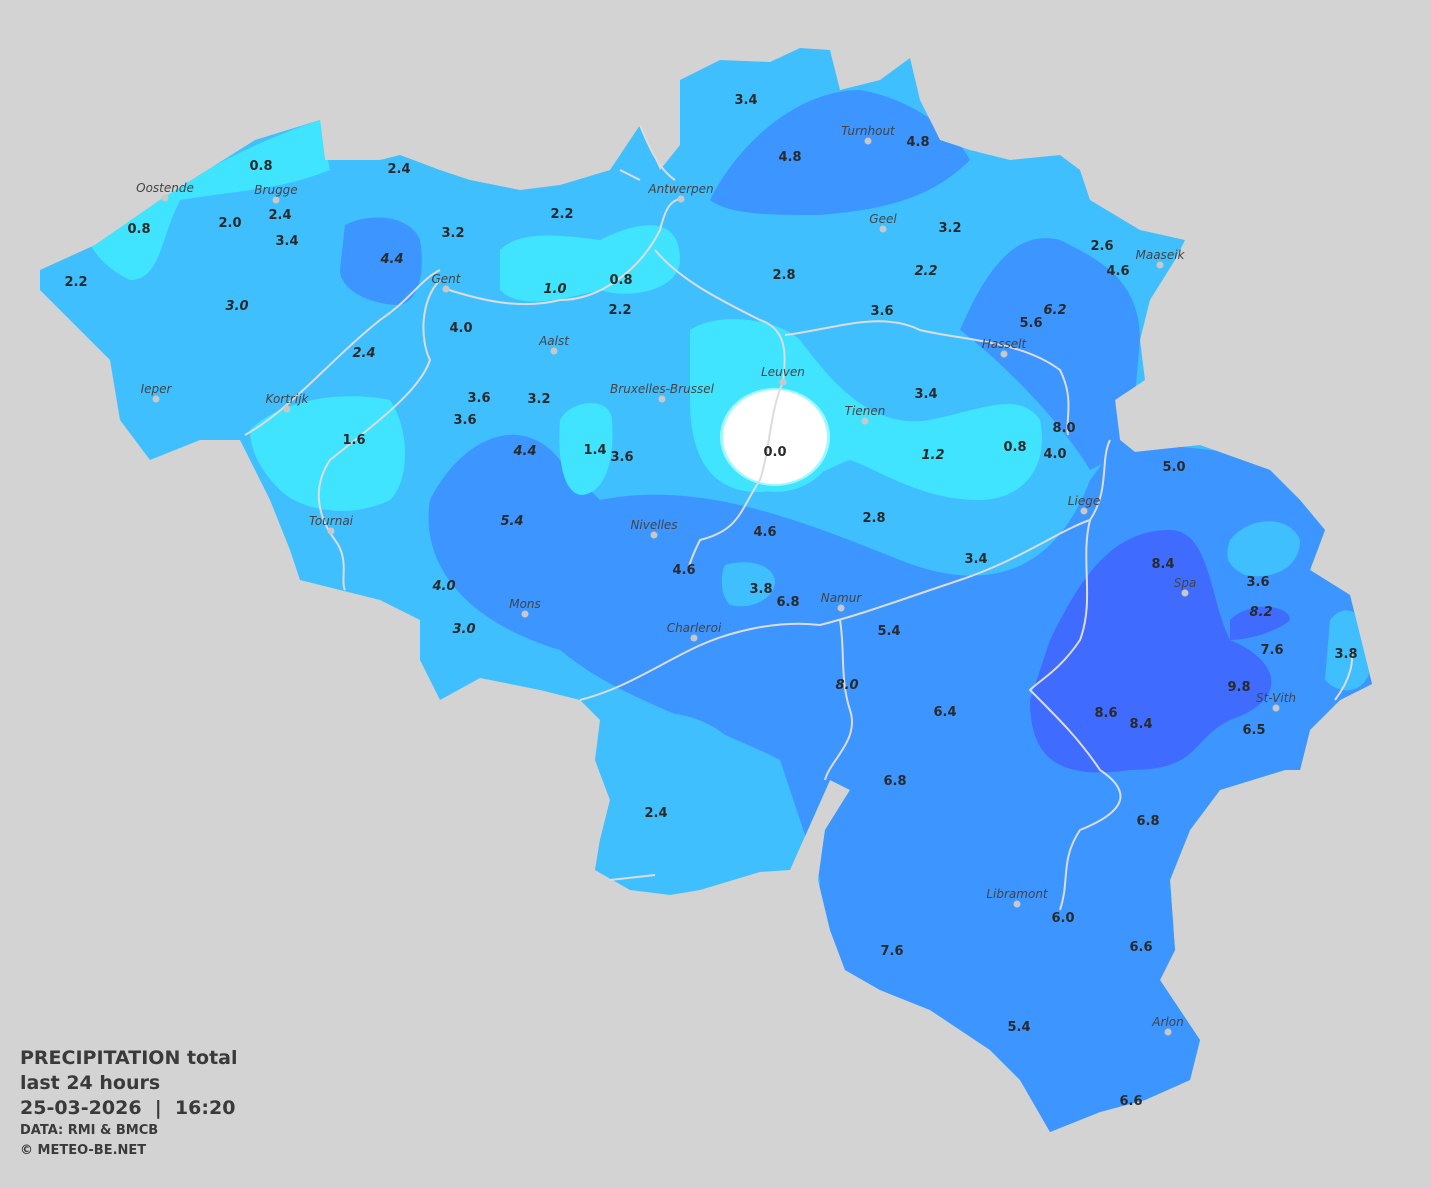 This screenshot has width=1431, height=1188. Describe the element at coordinates (353, 440) in the screenshot. I see `precip-value: 1.6` at that location.